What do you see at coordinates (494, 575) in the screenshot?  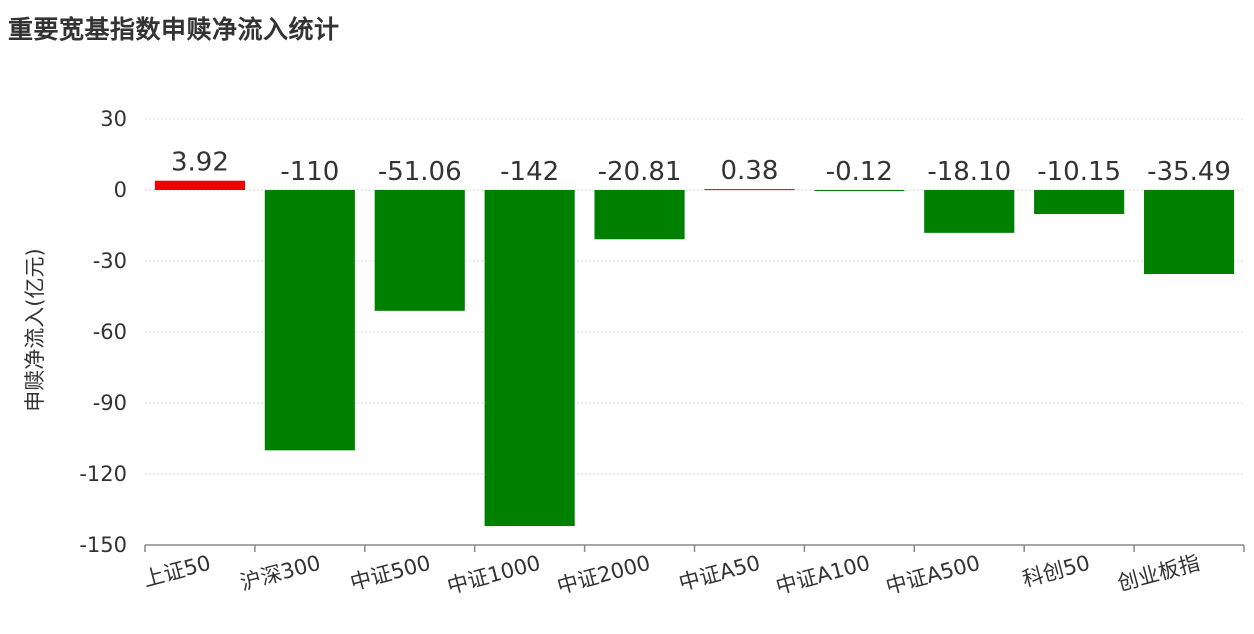 I see `x-tick-label: 中证1000` at bounding box center [494, 575].